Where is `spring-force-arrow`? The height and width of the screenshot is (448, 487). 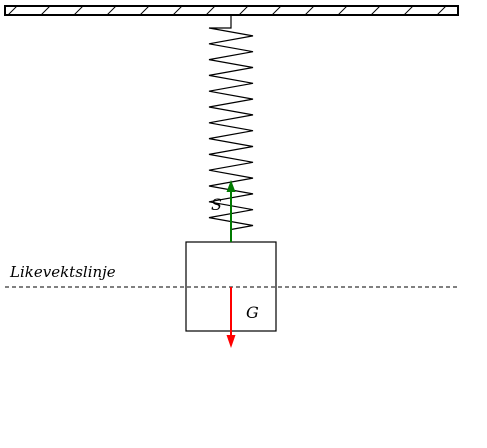
spring-force-arrow is located at coordinates (231, 211).